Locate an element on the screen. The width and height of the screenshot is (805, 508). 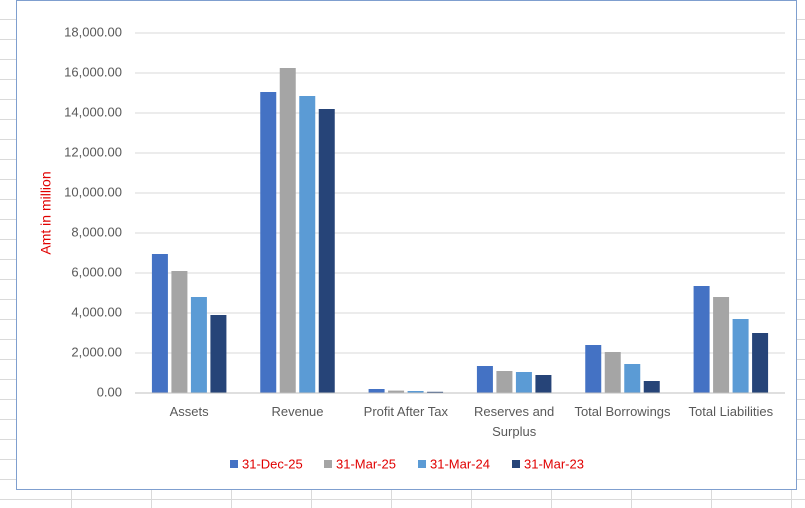
y-tick-label: 0.00 is located at coordinates (109, 391).